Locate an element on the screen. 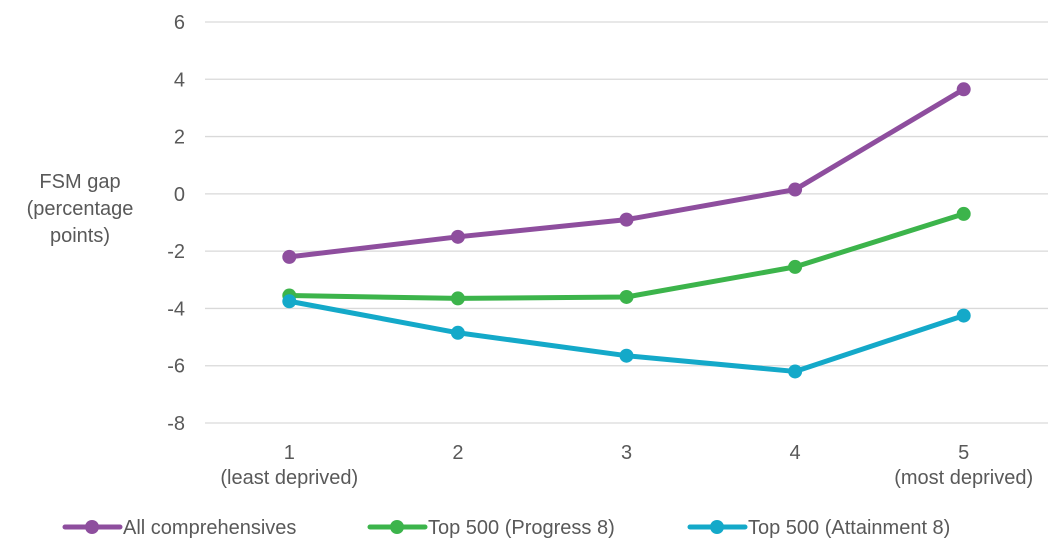 Image resolution: width=1049 pixels, height=553 pixels. y-axis-title-line: (percentage is located at coordinates (80, 209).